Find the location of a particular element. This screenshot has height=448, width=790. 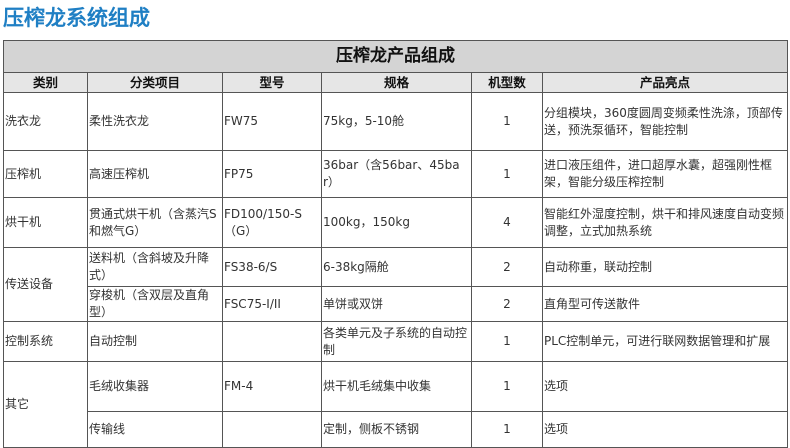

header-model: 型号 is located at coordinates (272, 82).